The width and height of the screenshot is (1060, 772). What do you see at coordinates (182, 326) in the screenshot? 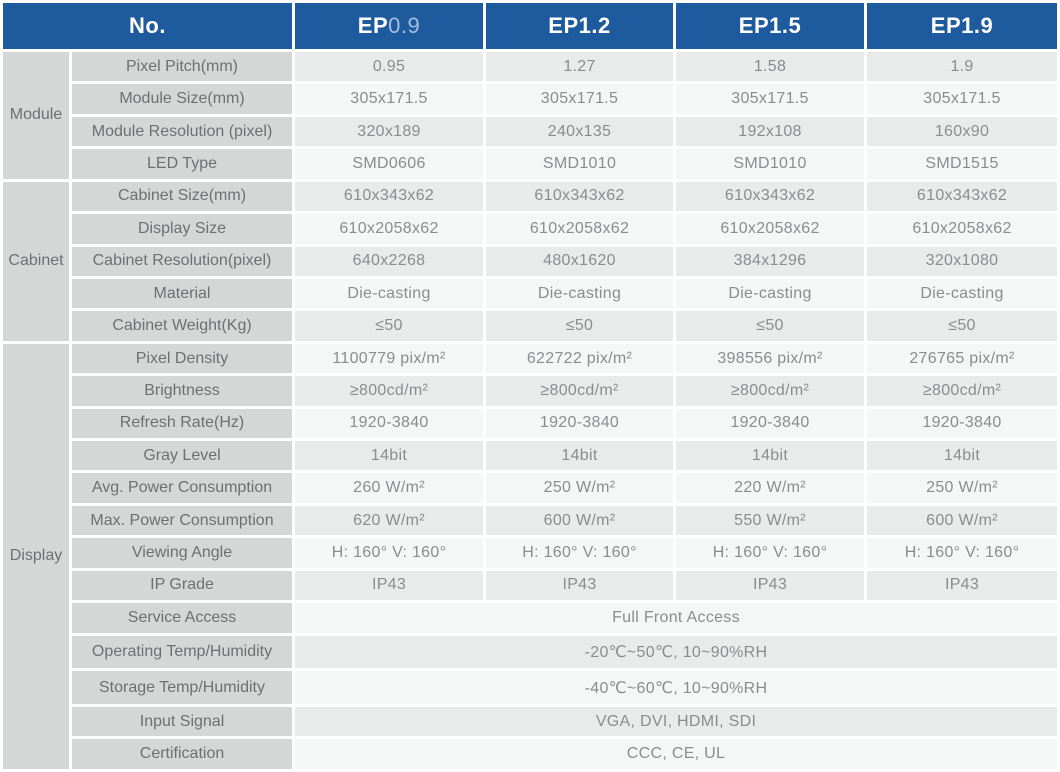
I see `row-label: Cabinet Weight(Kg)` at bounding box center [182, 326].